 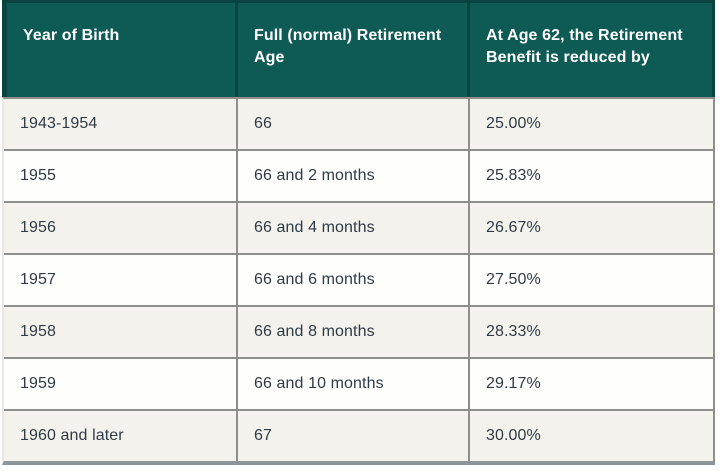 What do you see at coordinates (513, 383) in the screenshot?
I see `cell-benefit-reduction: 29.17%` at bounding box center [513, 383].